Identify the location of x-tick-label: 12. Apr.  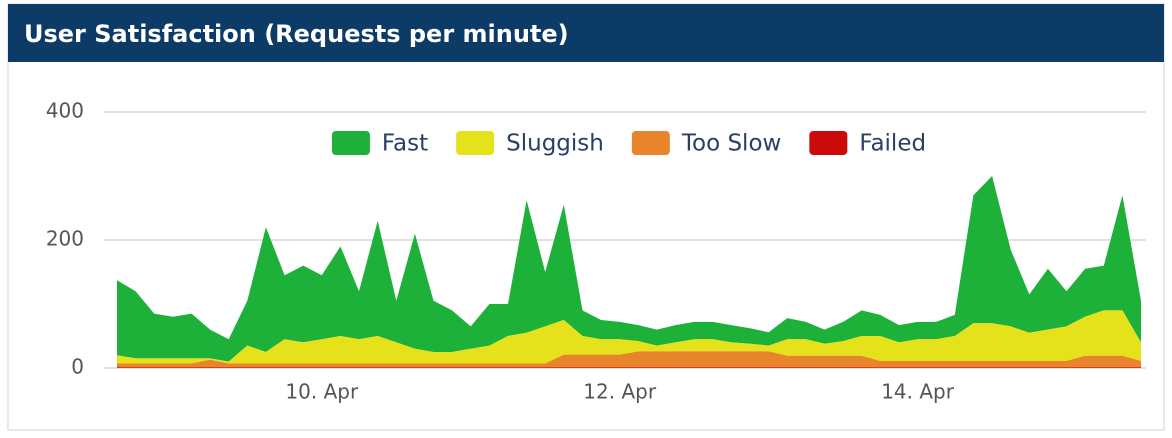
(620, 392).